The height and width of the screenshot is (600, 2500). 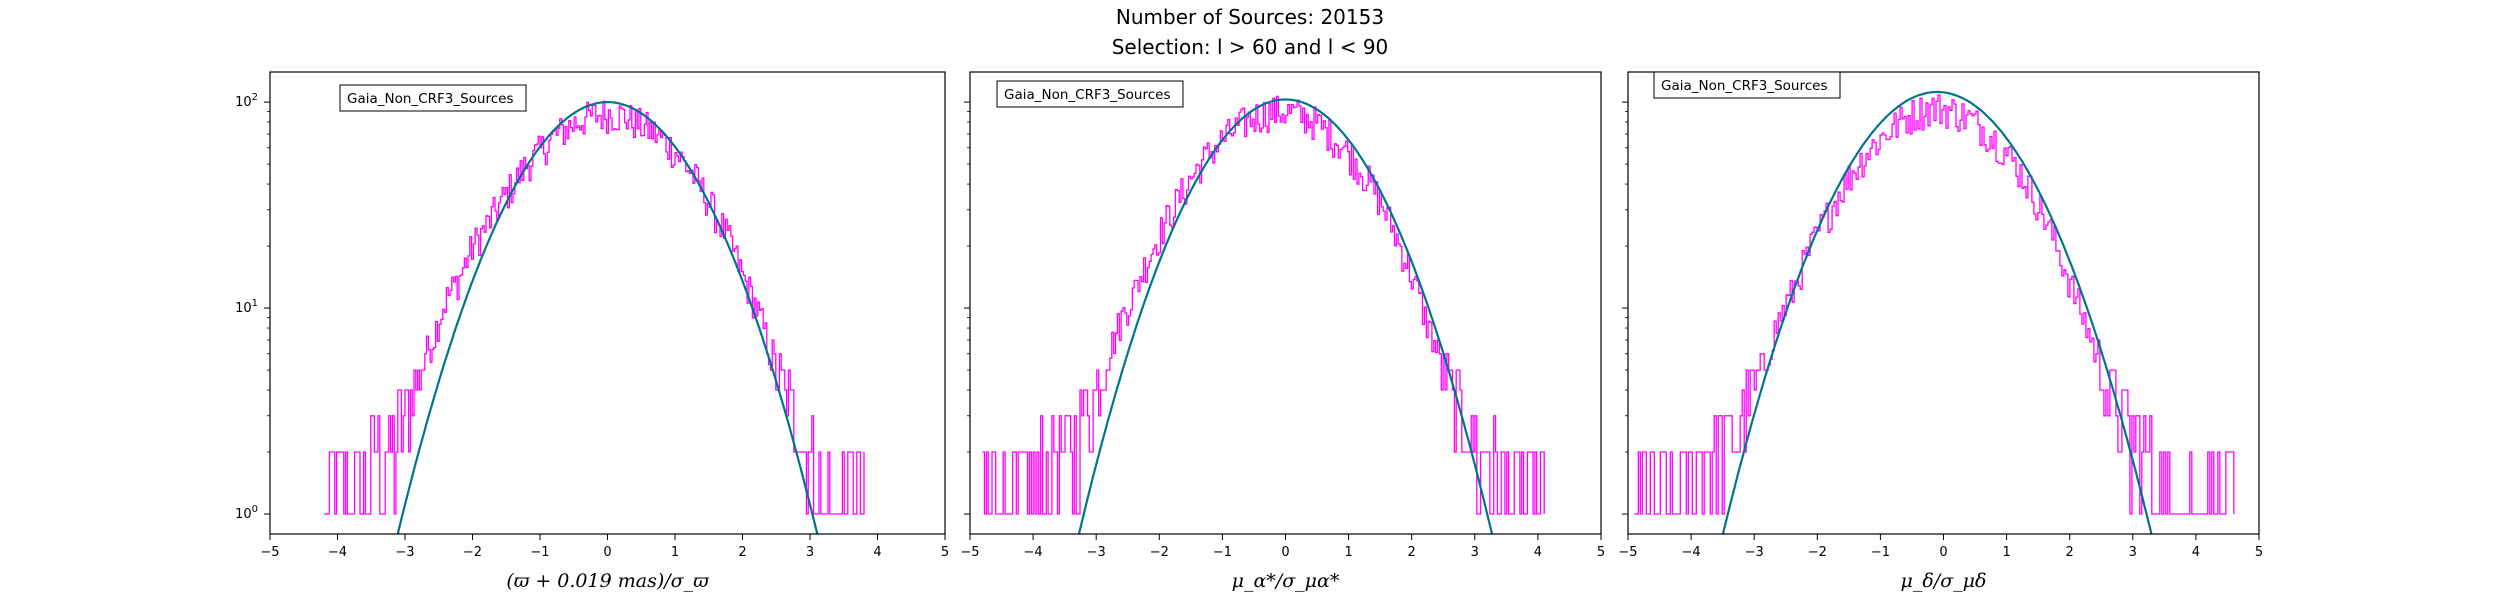 I want to click on y-tick-exponent: 0, so click(x=255, y=509).